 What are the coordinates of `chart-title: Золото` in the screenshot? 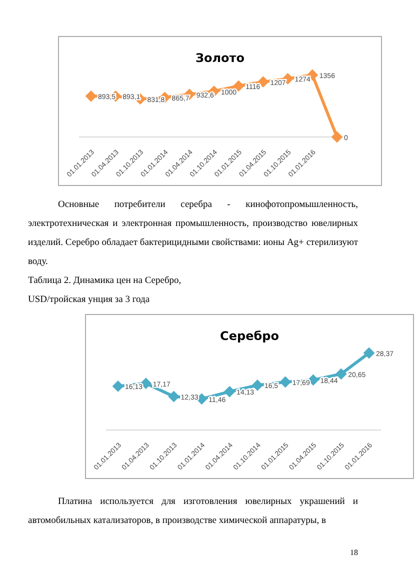 It's located at (220, 58).